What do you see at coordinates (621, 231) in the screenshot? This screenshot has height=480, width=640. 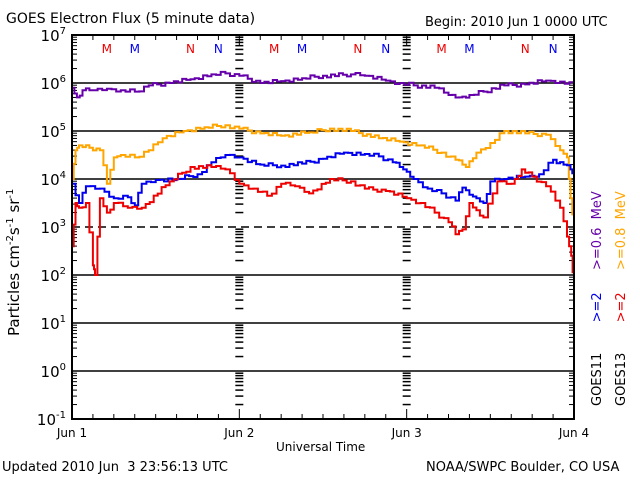 I see `legend-goes13-08mev: >=0.8 MeV` at bounding box center [621, 231].